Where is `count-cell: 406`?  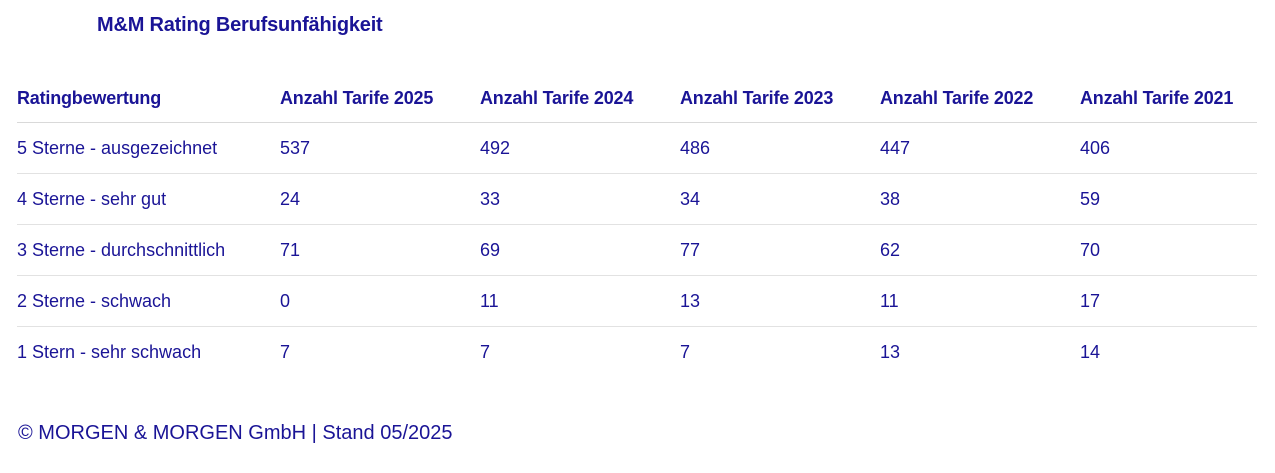
count-cell: 406 is located at coordinates (1168, 148).